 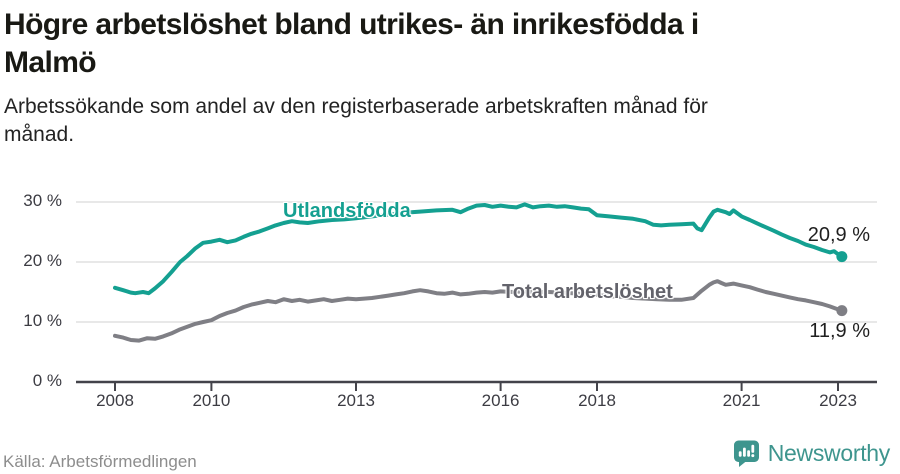 What do you see at coordinates (50, 62) in the screenshot?
I see `title-line-2: Malmö` at bounding box center [50, 62].